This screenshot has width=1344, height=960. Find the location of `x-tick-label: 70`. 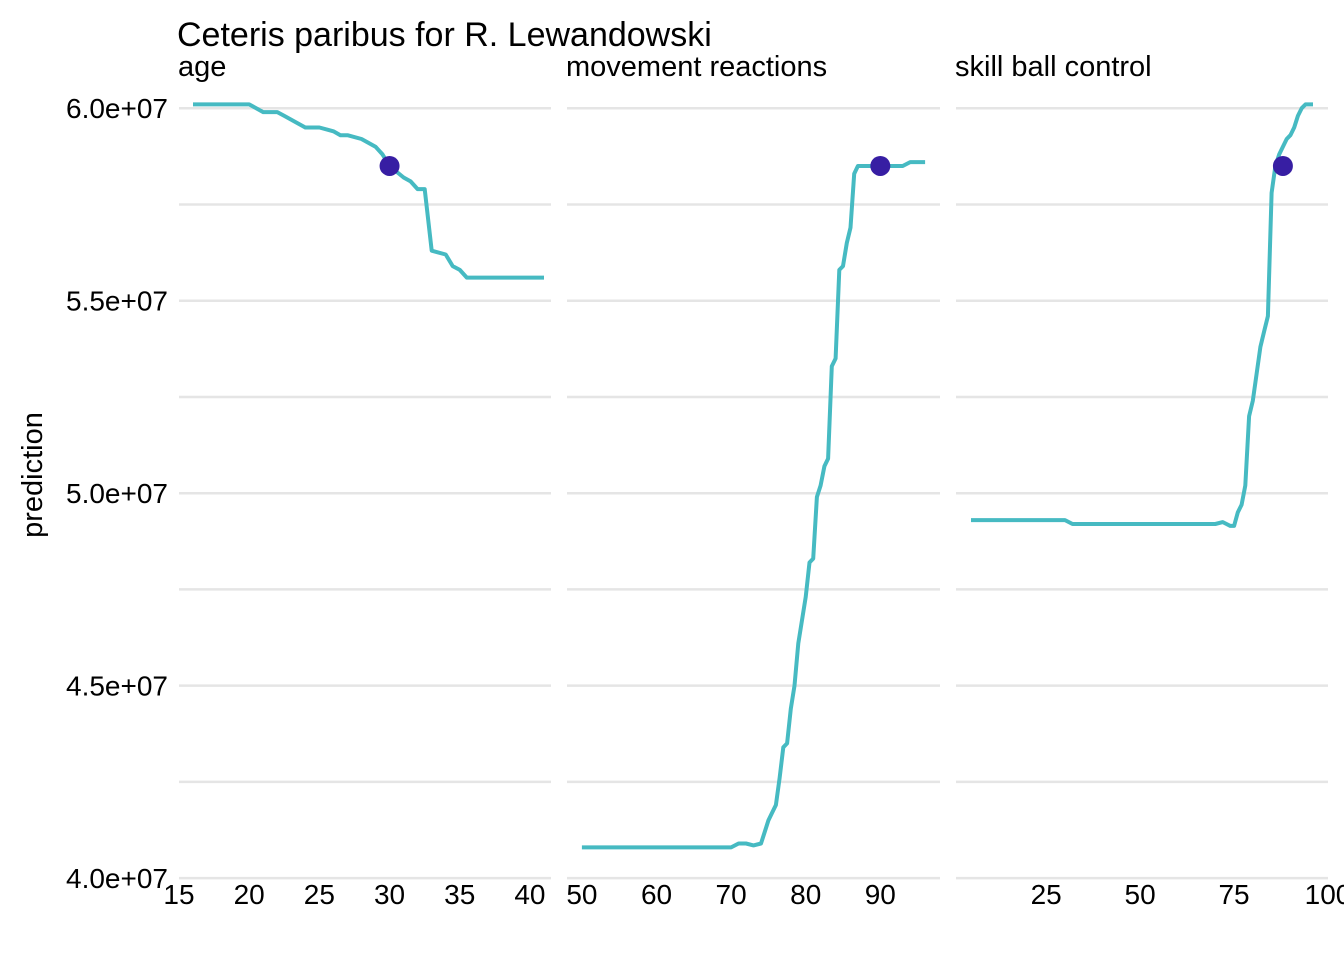

x-tick-label: 70 is located at coordinates (731, 894).